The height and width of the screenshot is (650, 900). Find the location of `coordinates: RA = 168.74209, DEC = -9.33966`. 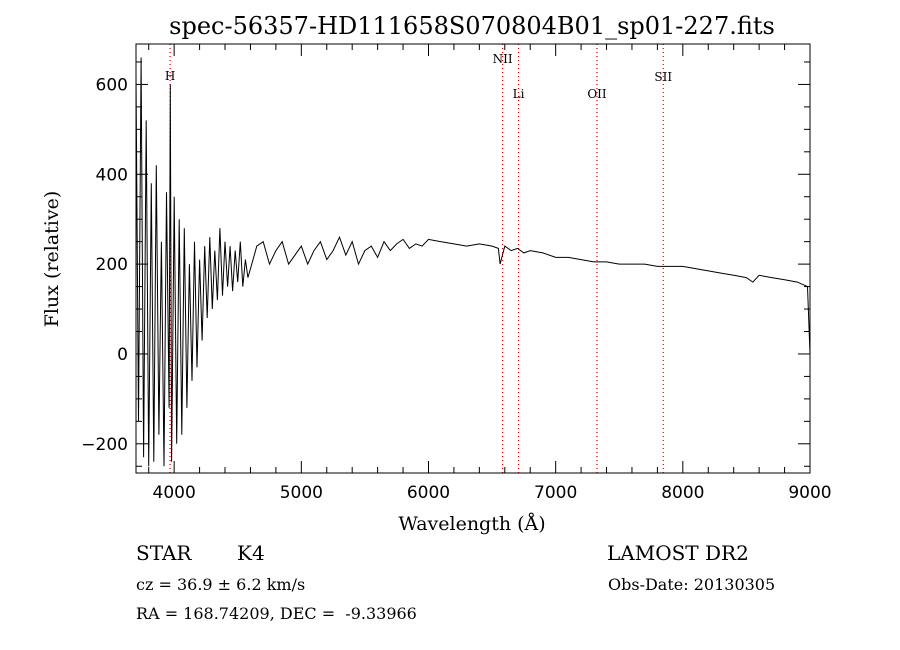

coordinates: RA = 168.74209, DEC = -9.33966 is located at coordinates (276, 613).